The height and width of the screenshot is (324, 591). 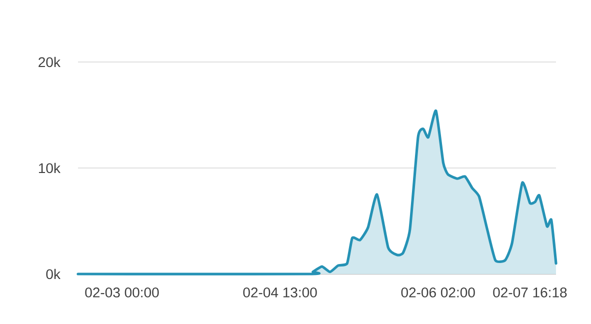 I want to click on x-tick-label: 02-04 13:00, so click(x=280, y=293).